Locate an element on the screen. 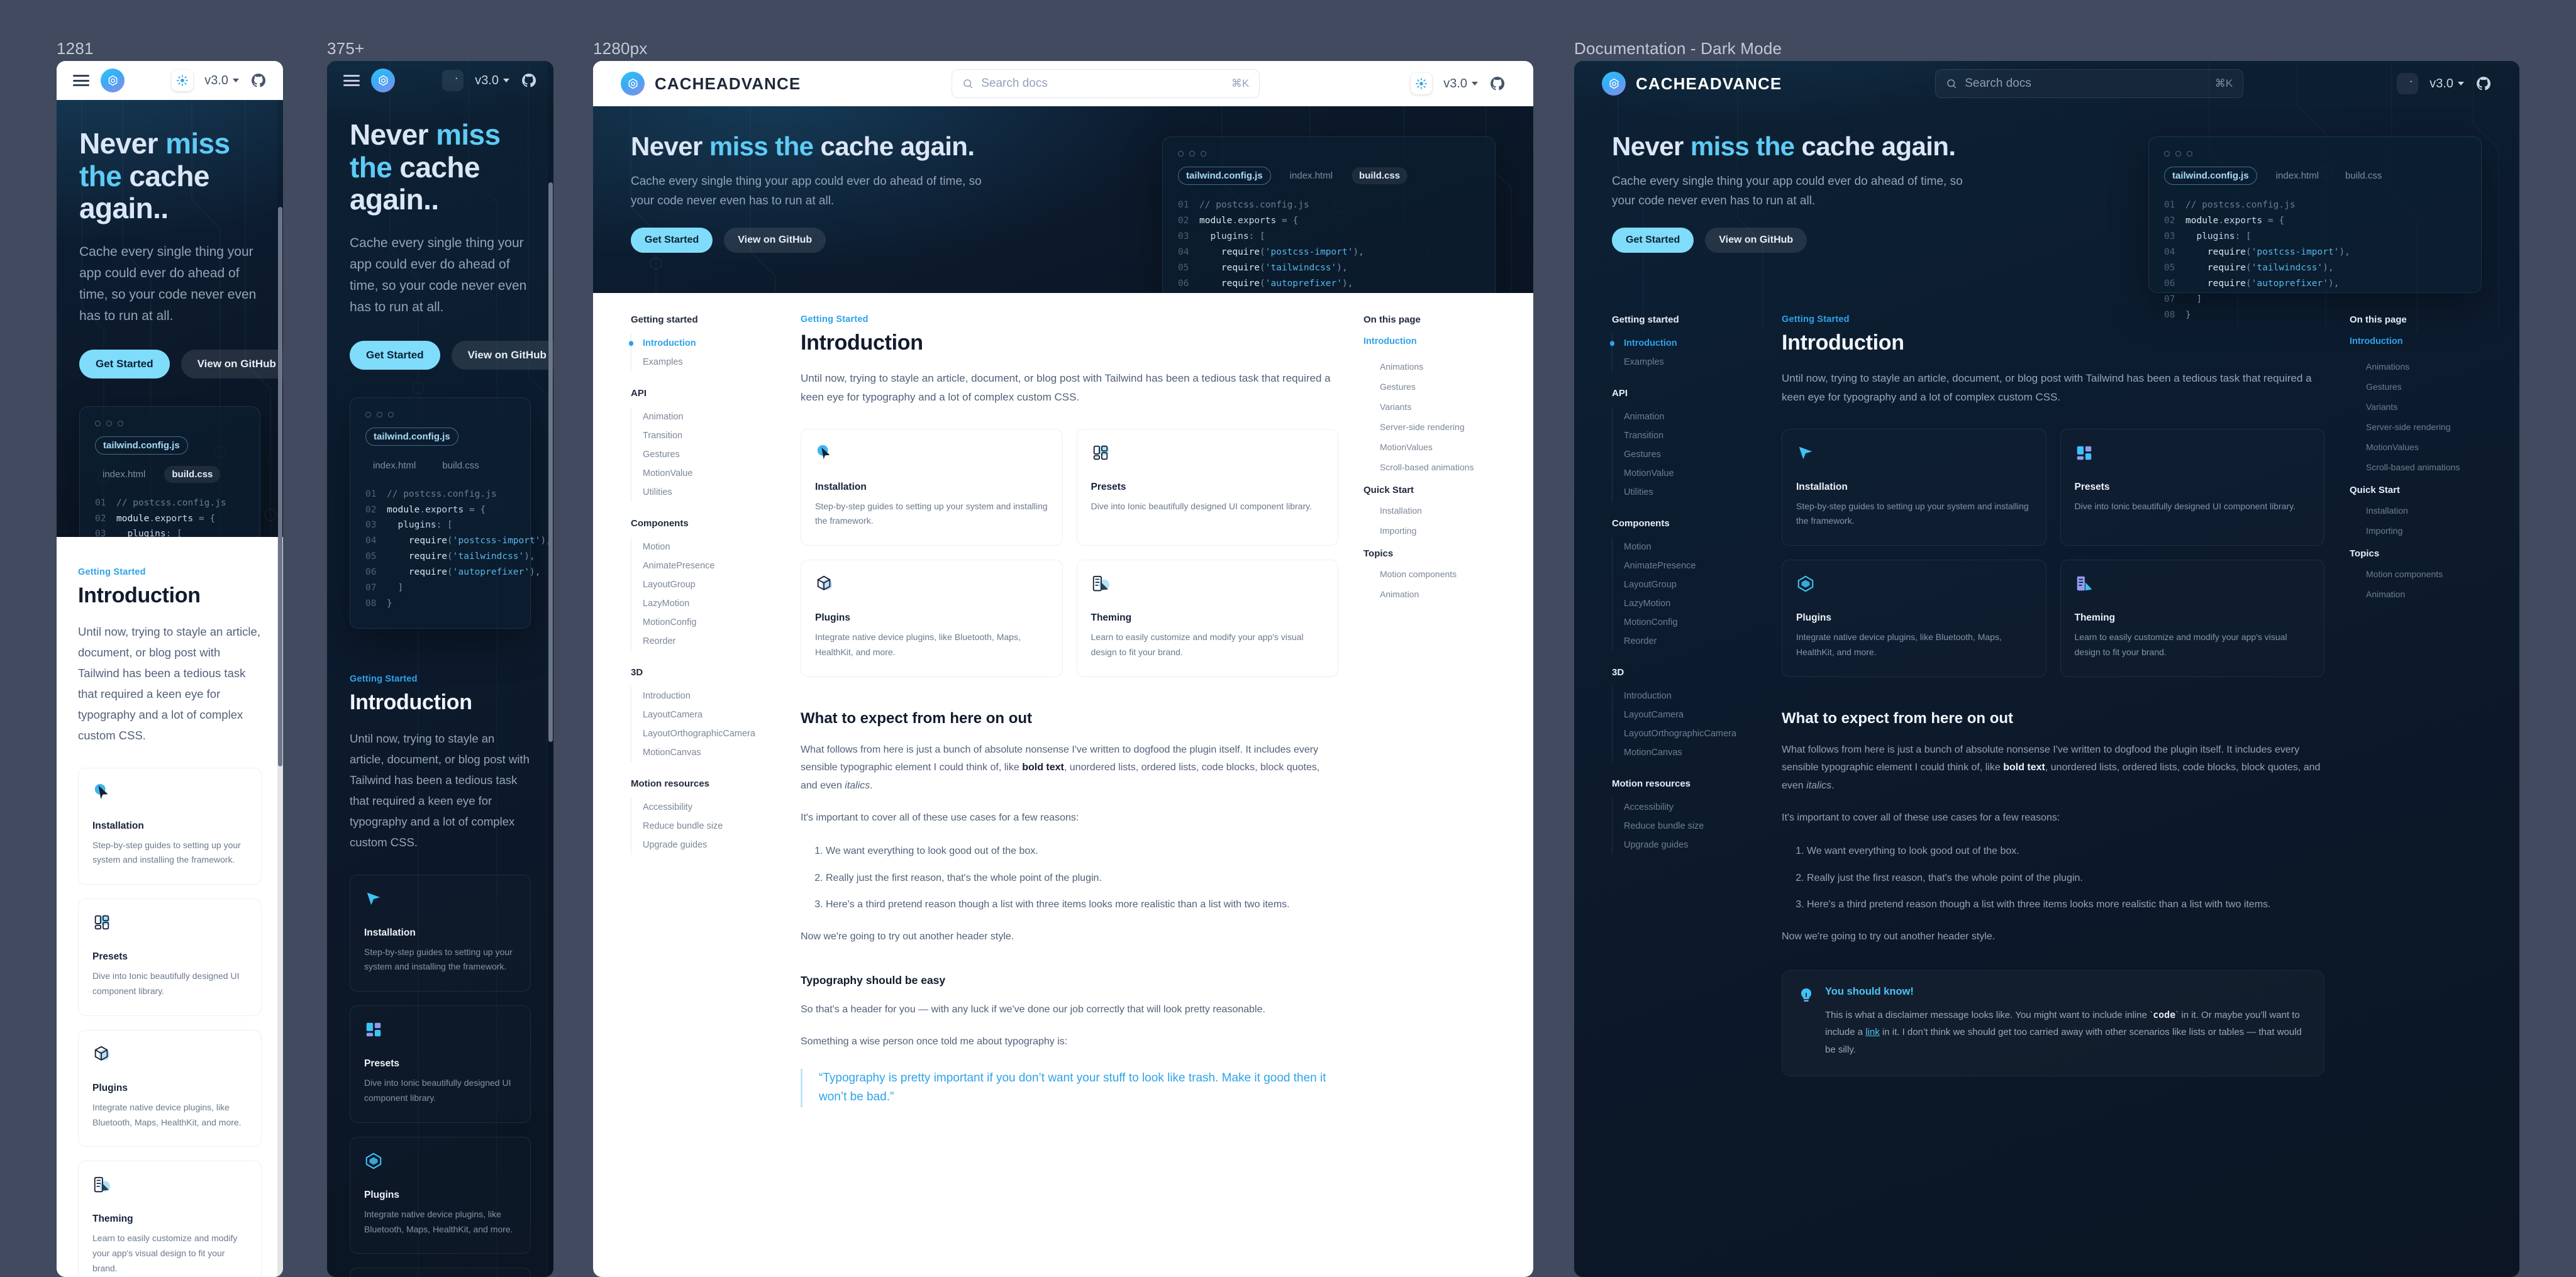 Image resolution: width=2576 pixels, height=1277 pixels. toc-item-importing: Importing is located at coordinates (2384, 531).